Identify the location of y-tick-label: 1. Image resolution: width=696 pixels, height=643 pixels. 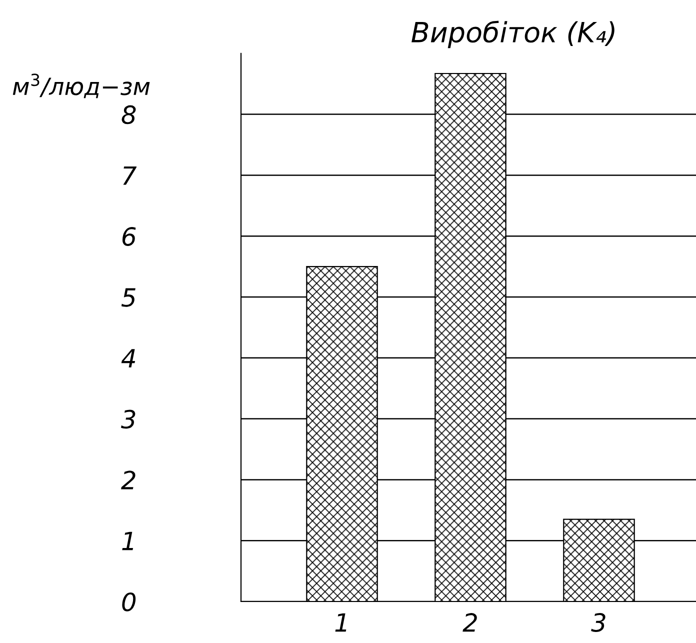
(128, 541).